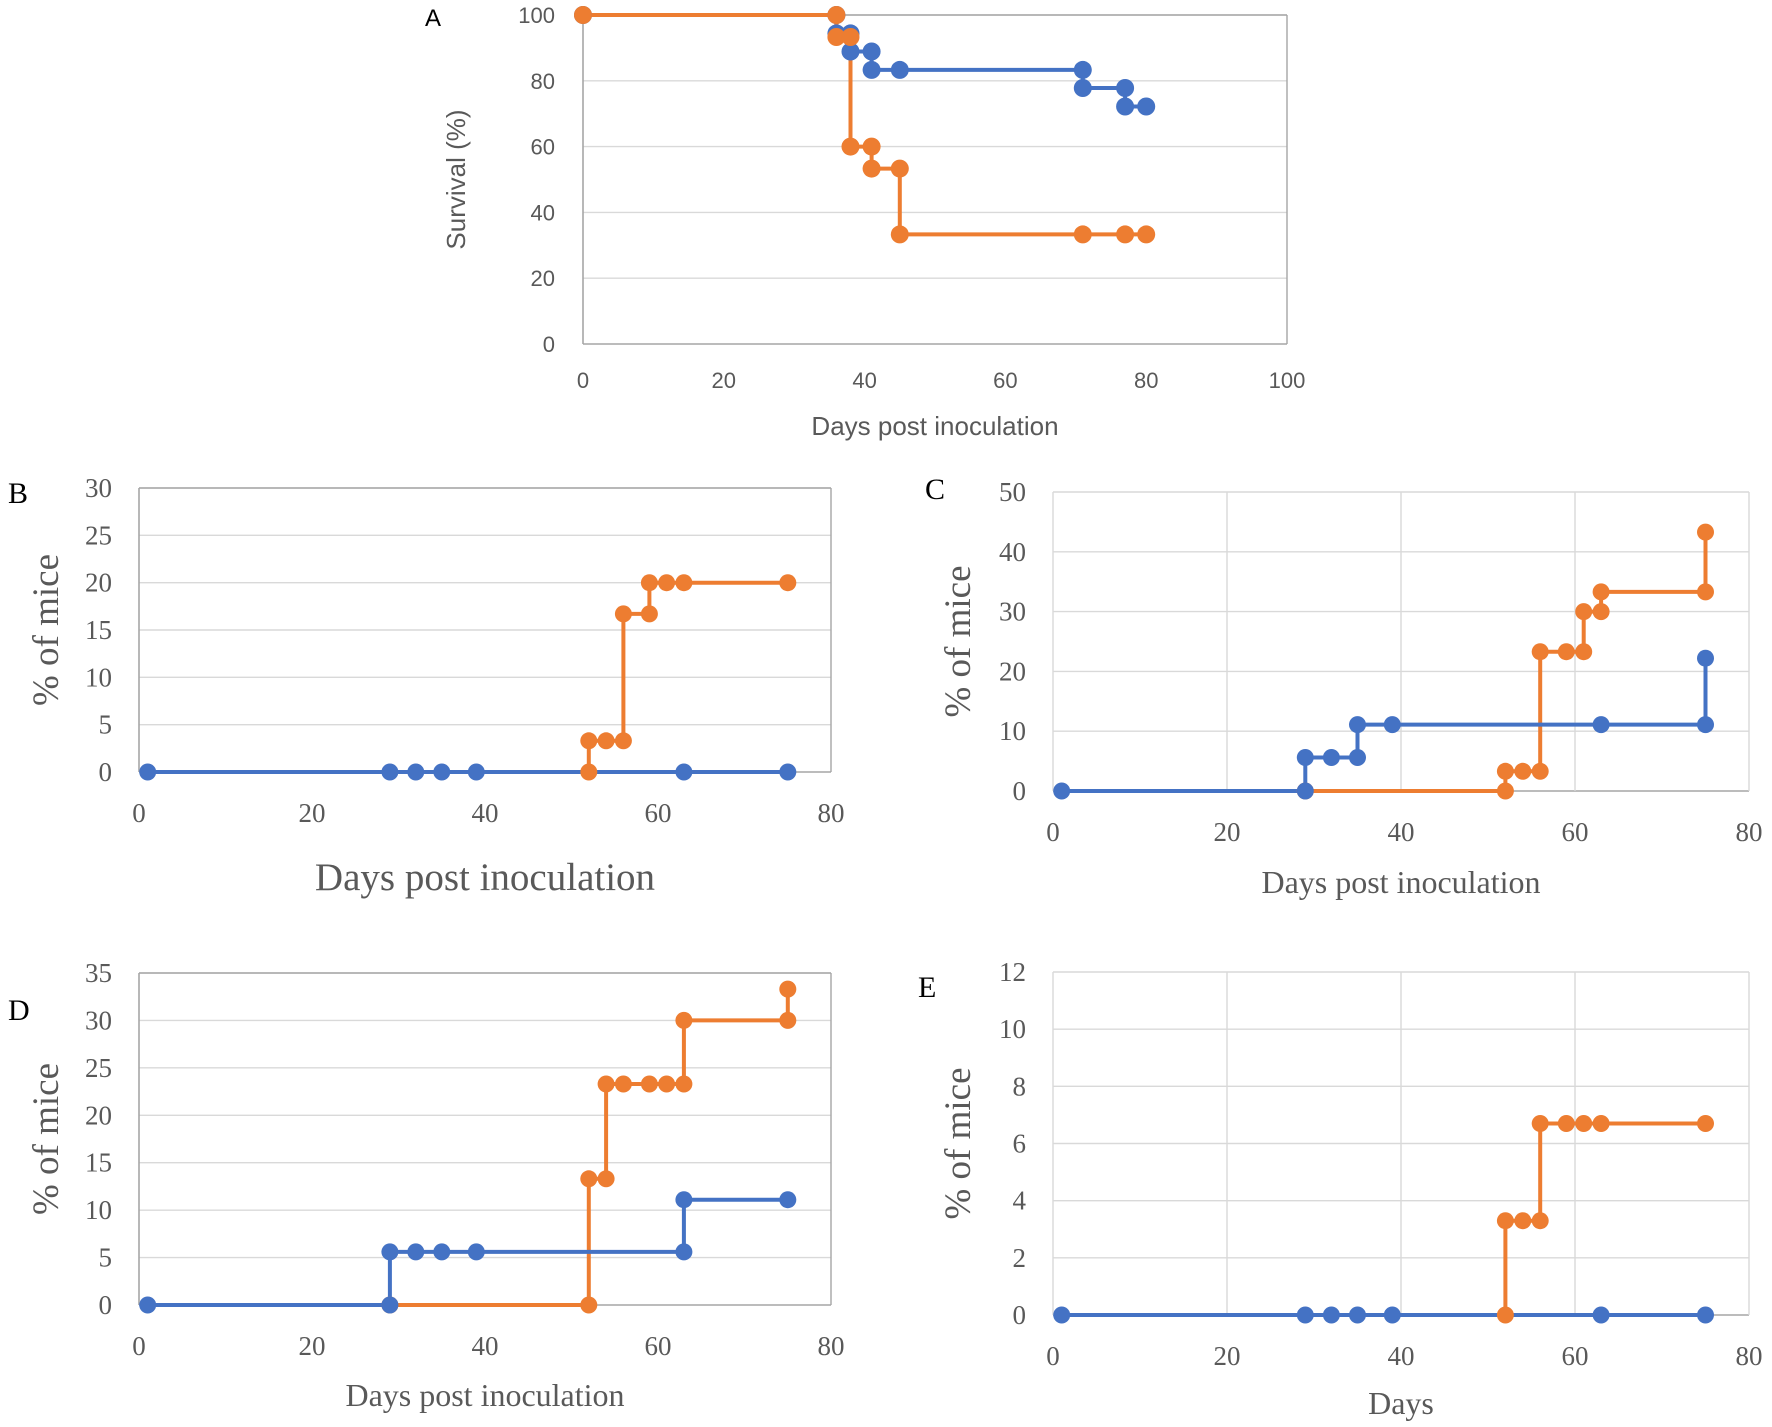 This screenshot has width=1772, height=1427. I want to click on y-tick-label: 60, so click(543, 147).